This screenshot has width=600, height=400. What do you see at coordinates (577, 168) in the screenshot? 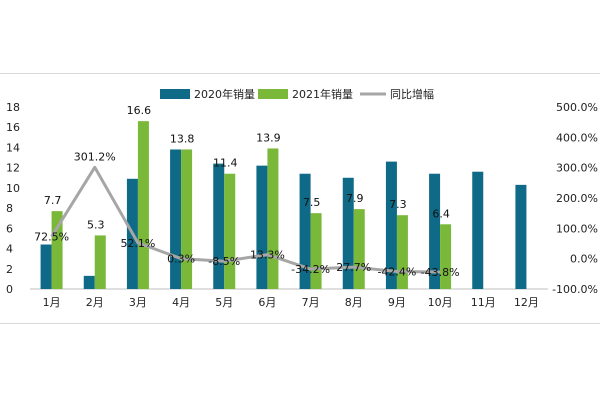
I see `y-right-tick-label: 300.0%` at bounding box center [577, 168].